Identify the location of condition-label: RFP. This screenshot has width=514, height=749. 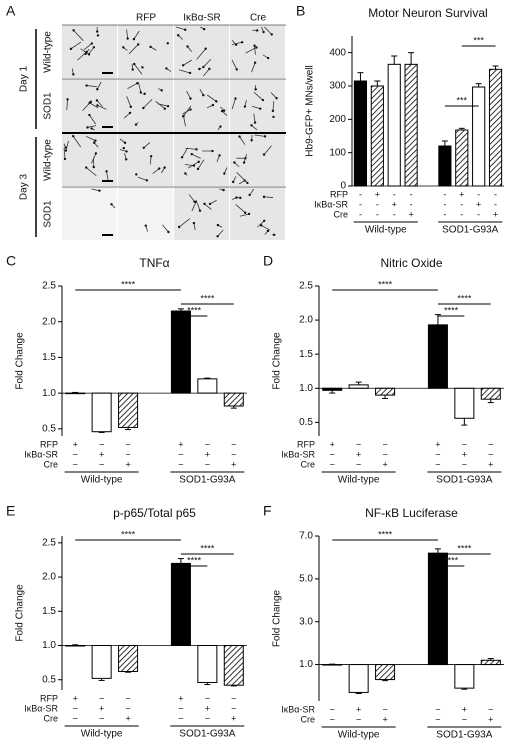
(49, 444).